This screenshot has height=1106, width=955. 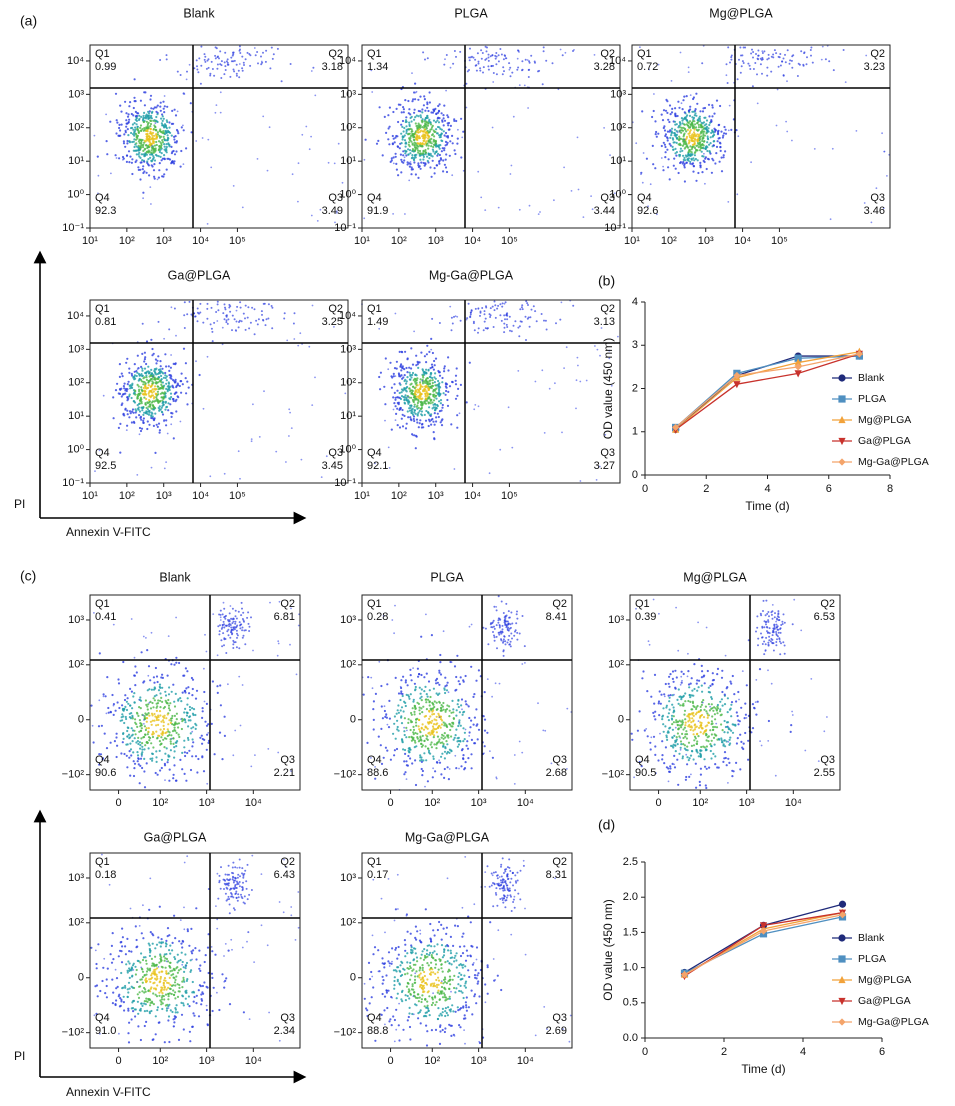 What do you see at coordinates (335, 54) in the screenshot?
I see `quadrant-name: Q2` at bounding box center [335, 54].